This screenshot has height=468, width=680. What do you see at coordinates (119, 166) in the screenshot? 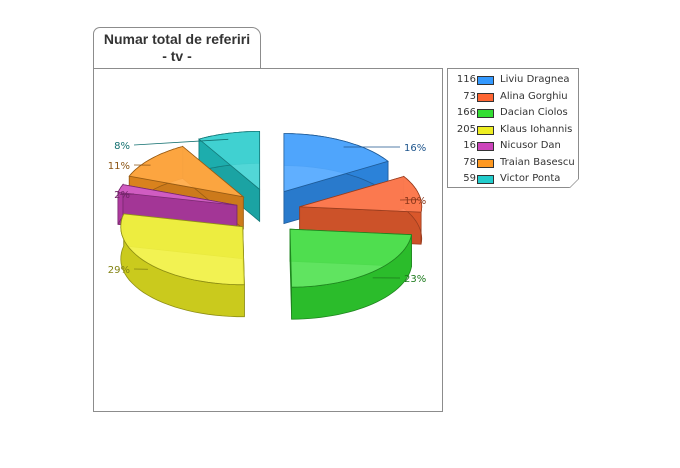
I see `percent-label-traian-basescu: 11%` at bounding box center [119, 166].